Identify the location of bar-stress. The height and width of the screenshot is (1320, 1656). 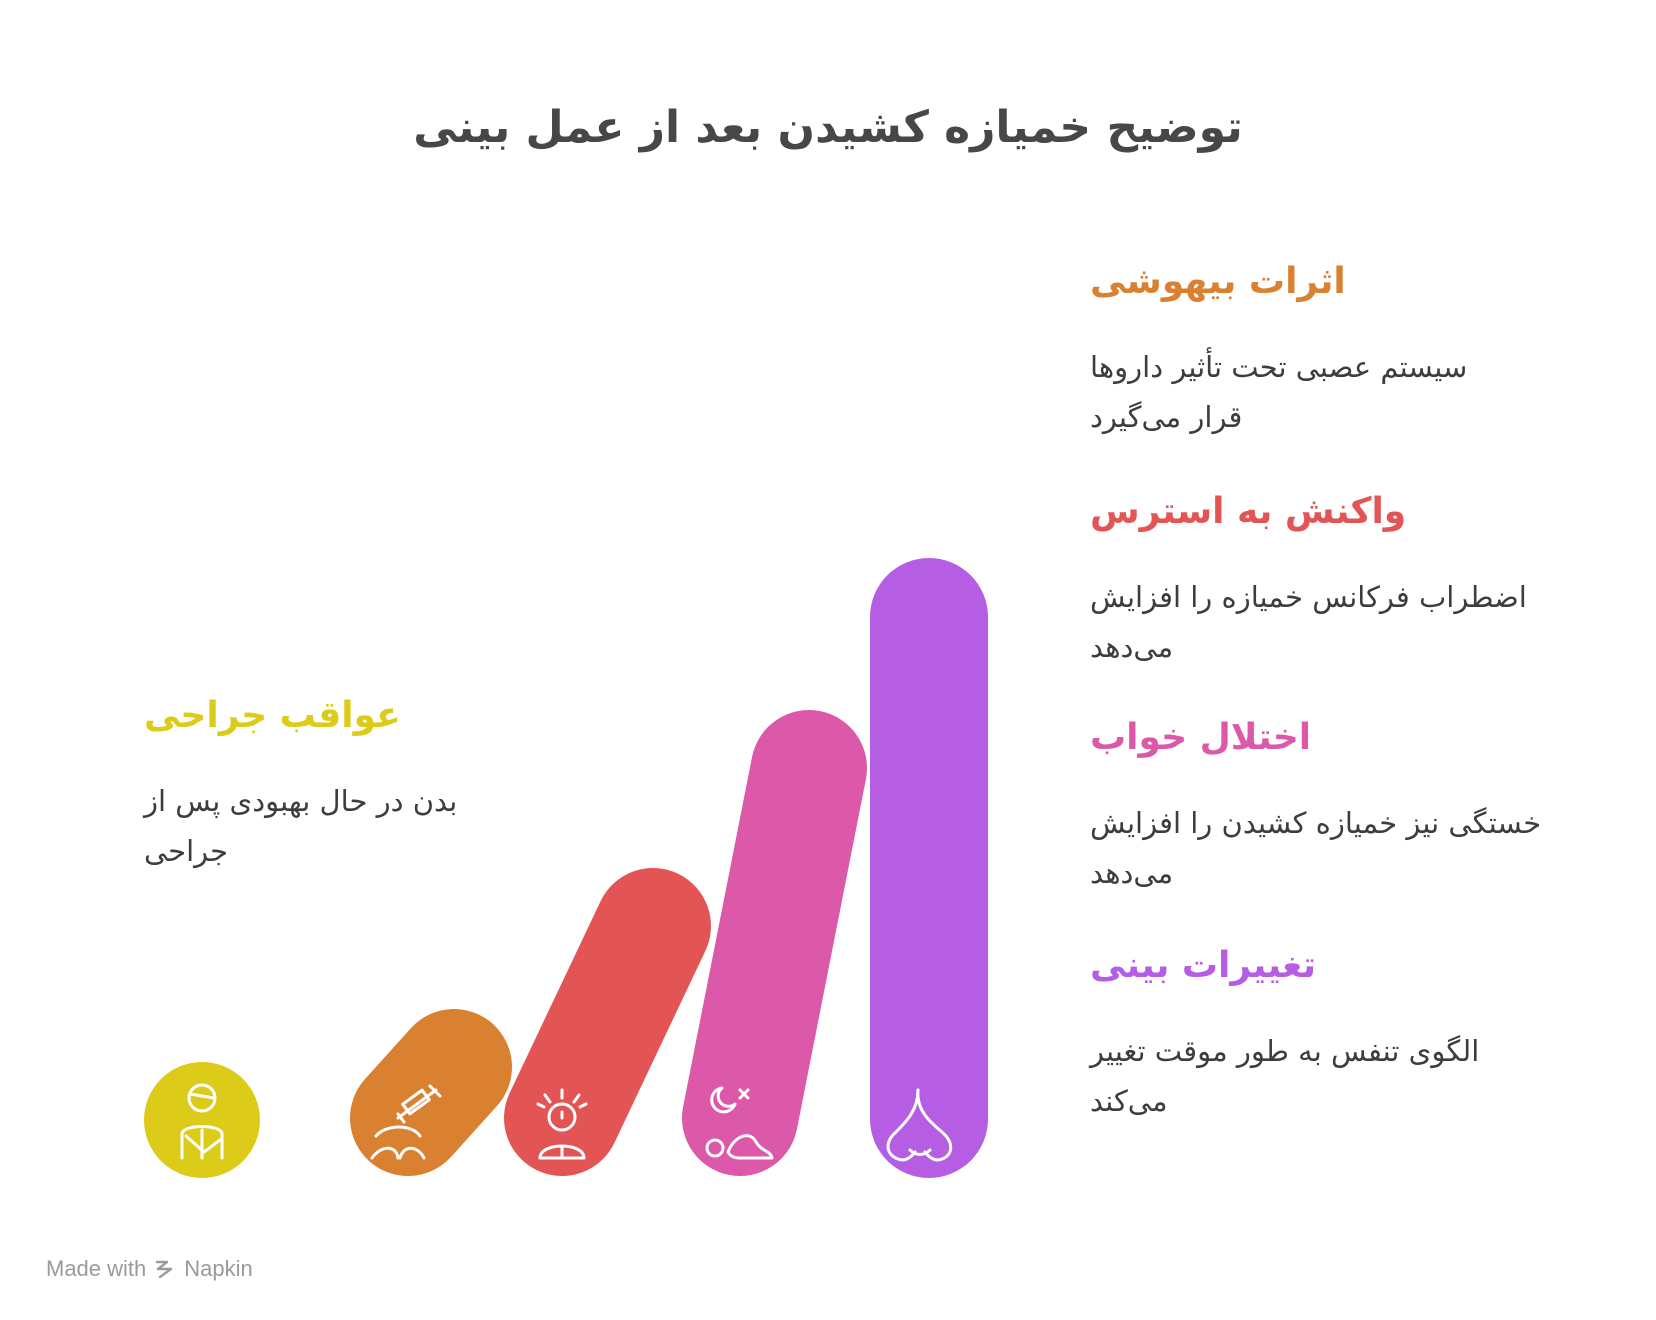
(607, 1022).